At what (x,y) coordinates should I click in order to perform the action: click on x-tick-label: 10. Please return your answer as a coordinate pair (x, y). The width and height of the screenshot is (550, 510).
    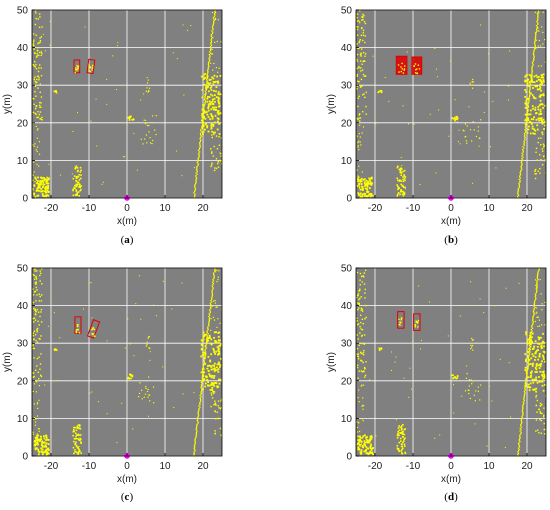
    Looking at the image, I should click on (489, 208).